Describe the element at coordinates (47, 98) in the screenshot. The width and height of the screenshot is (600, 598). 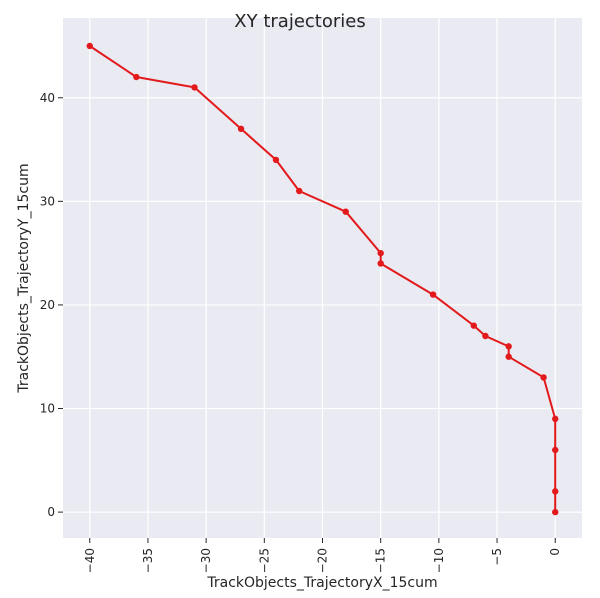
I see `y-tick-label: 40` at that location.